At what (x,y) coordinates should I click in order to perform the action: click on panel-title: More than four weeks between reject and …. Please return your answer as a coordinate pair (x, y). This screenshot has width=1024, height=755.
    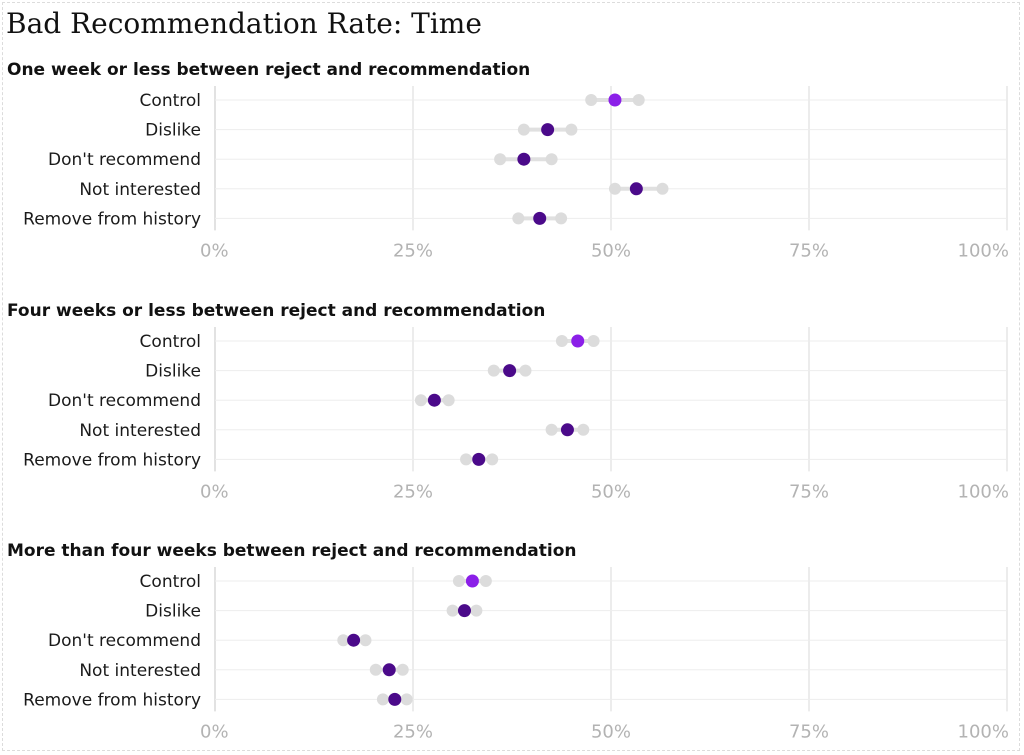
    Looking at the image, I should click on (292, 551).